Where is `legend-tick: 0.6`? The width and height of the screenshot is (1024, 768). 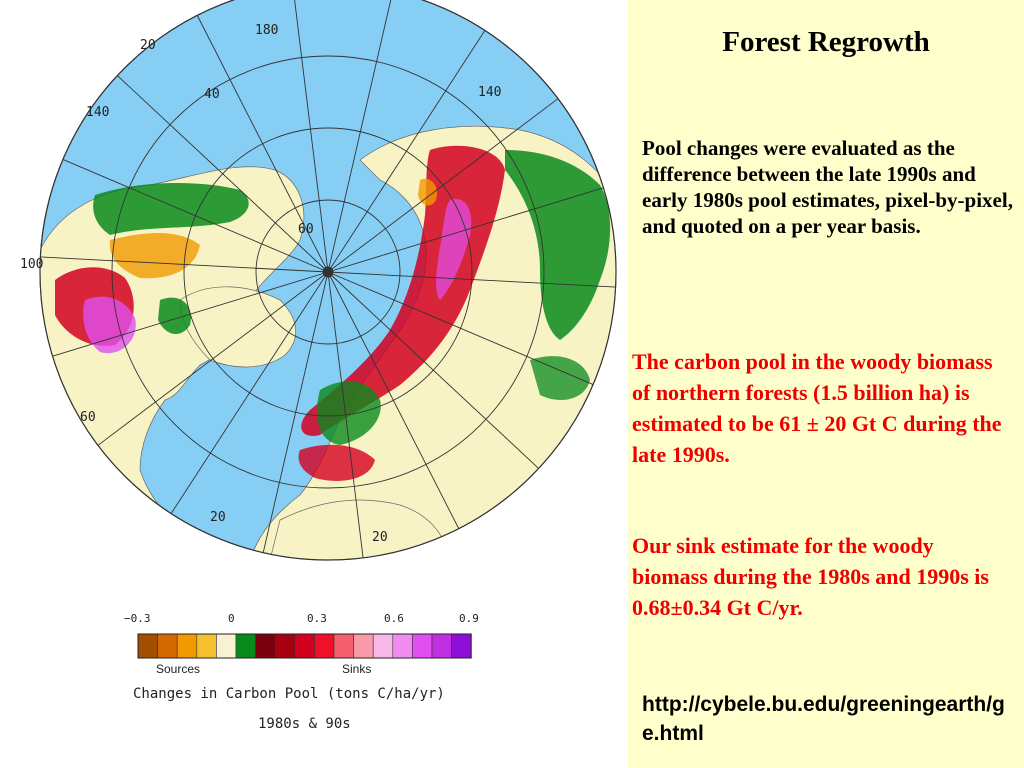 legend-tick: 0.6 is located at coordinates (394, 618).